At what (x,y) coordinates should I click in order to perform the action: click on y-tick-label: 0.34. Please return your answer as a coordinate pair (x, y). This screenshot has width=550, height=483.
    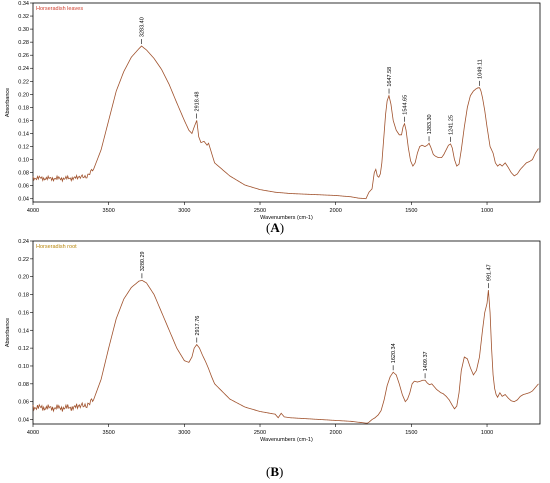
    Looking at the image, I should click on (23, 4).